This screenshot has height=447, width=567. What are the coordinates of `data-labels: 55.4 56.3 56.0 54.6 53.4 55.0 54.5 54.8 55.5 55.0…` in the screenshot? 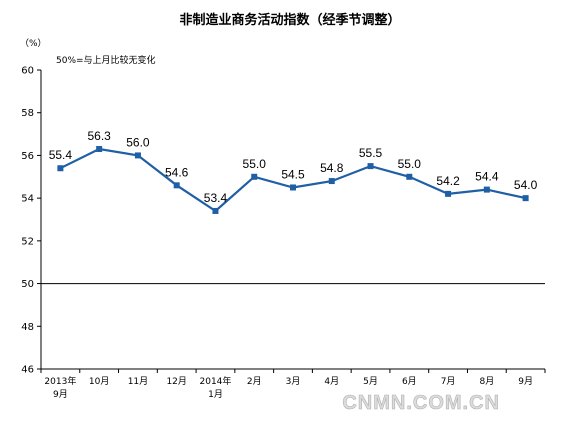 It's located at (293, 167).